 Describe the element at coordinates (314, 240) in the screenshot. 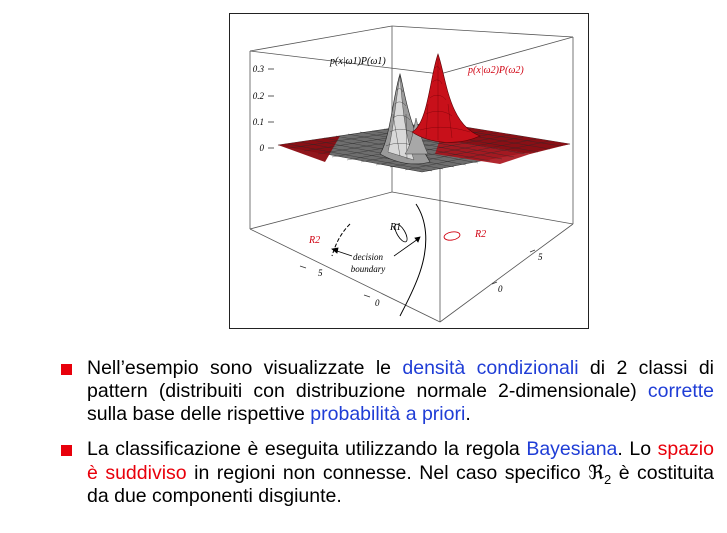

I see `region-r2-left-label: R2` at that location.